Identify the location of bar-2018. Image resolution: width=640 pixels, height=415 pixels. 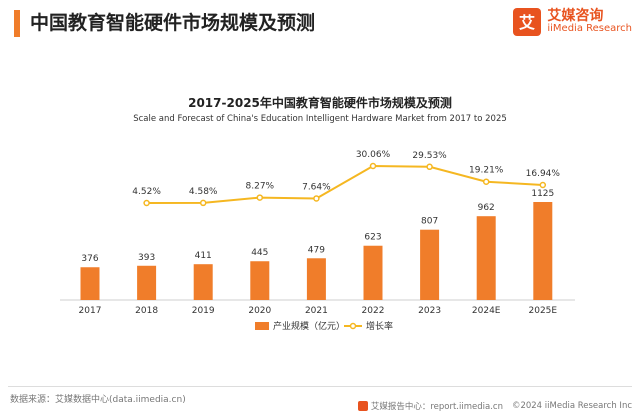
(147, 282).